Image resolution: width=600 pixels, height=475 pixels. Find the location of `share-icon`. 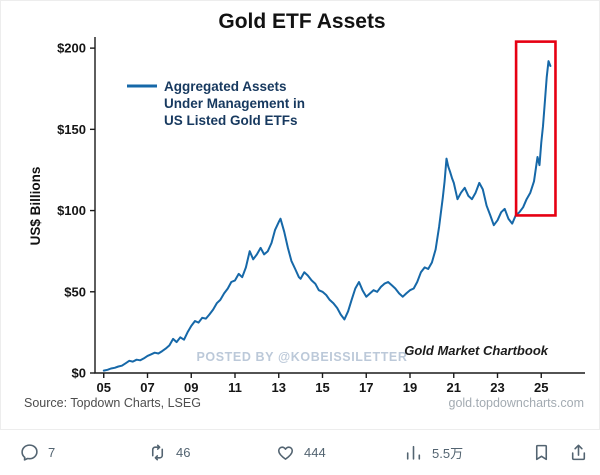

share-icon is located at coordinates (578, 452).